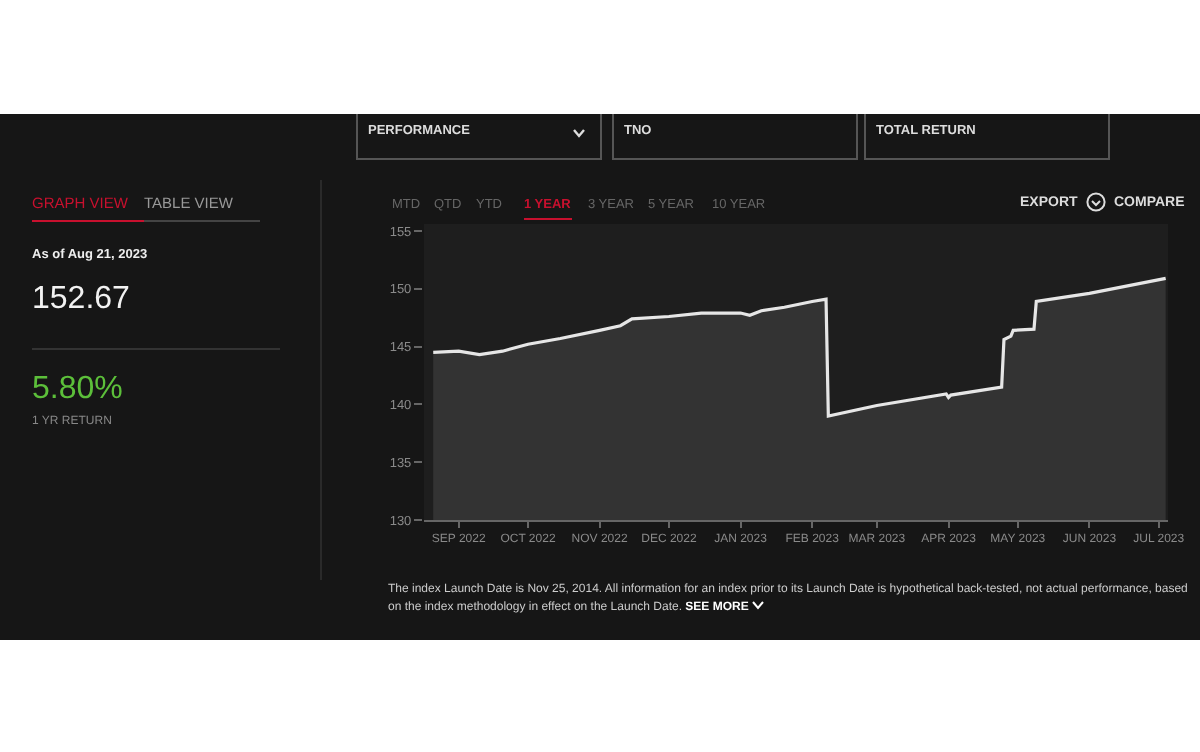 This screenshot has width=1200, height=752. What do you see at coordinates (81, 300) in the screenshot?
I see `text: 152.67` at bounding box center [81, 300].